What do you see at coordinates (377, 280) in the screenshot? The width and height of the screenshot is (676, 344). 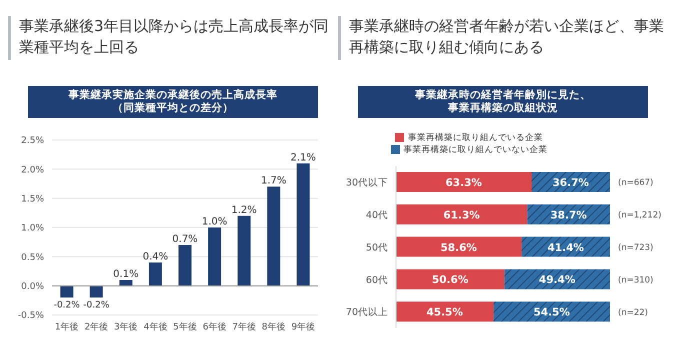 I see `y-tick-label: 60代` at bounding box center [377, 280].